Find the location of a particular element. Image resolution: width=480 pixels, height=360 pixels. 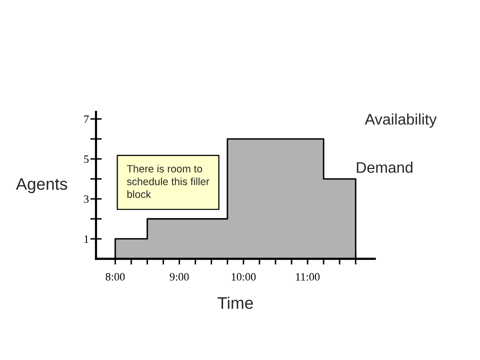

x-tick-label: 11:00 is located at coordinates (308, 277).